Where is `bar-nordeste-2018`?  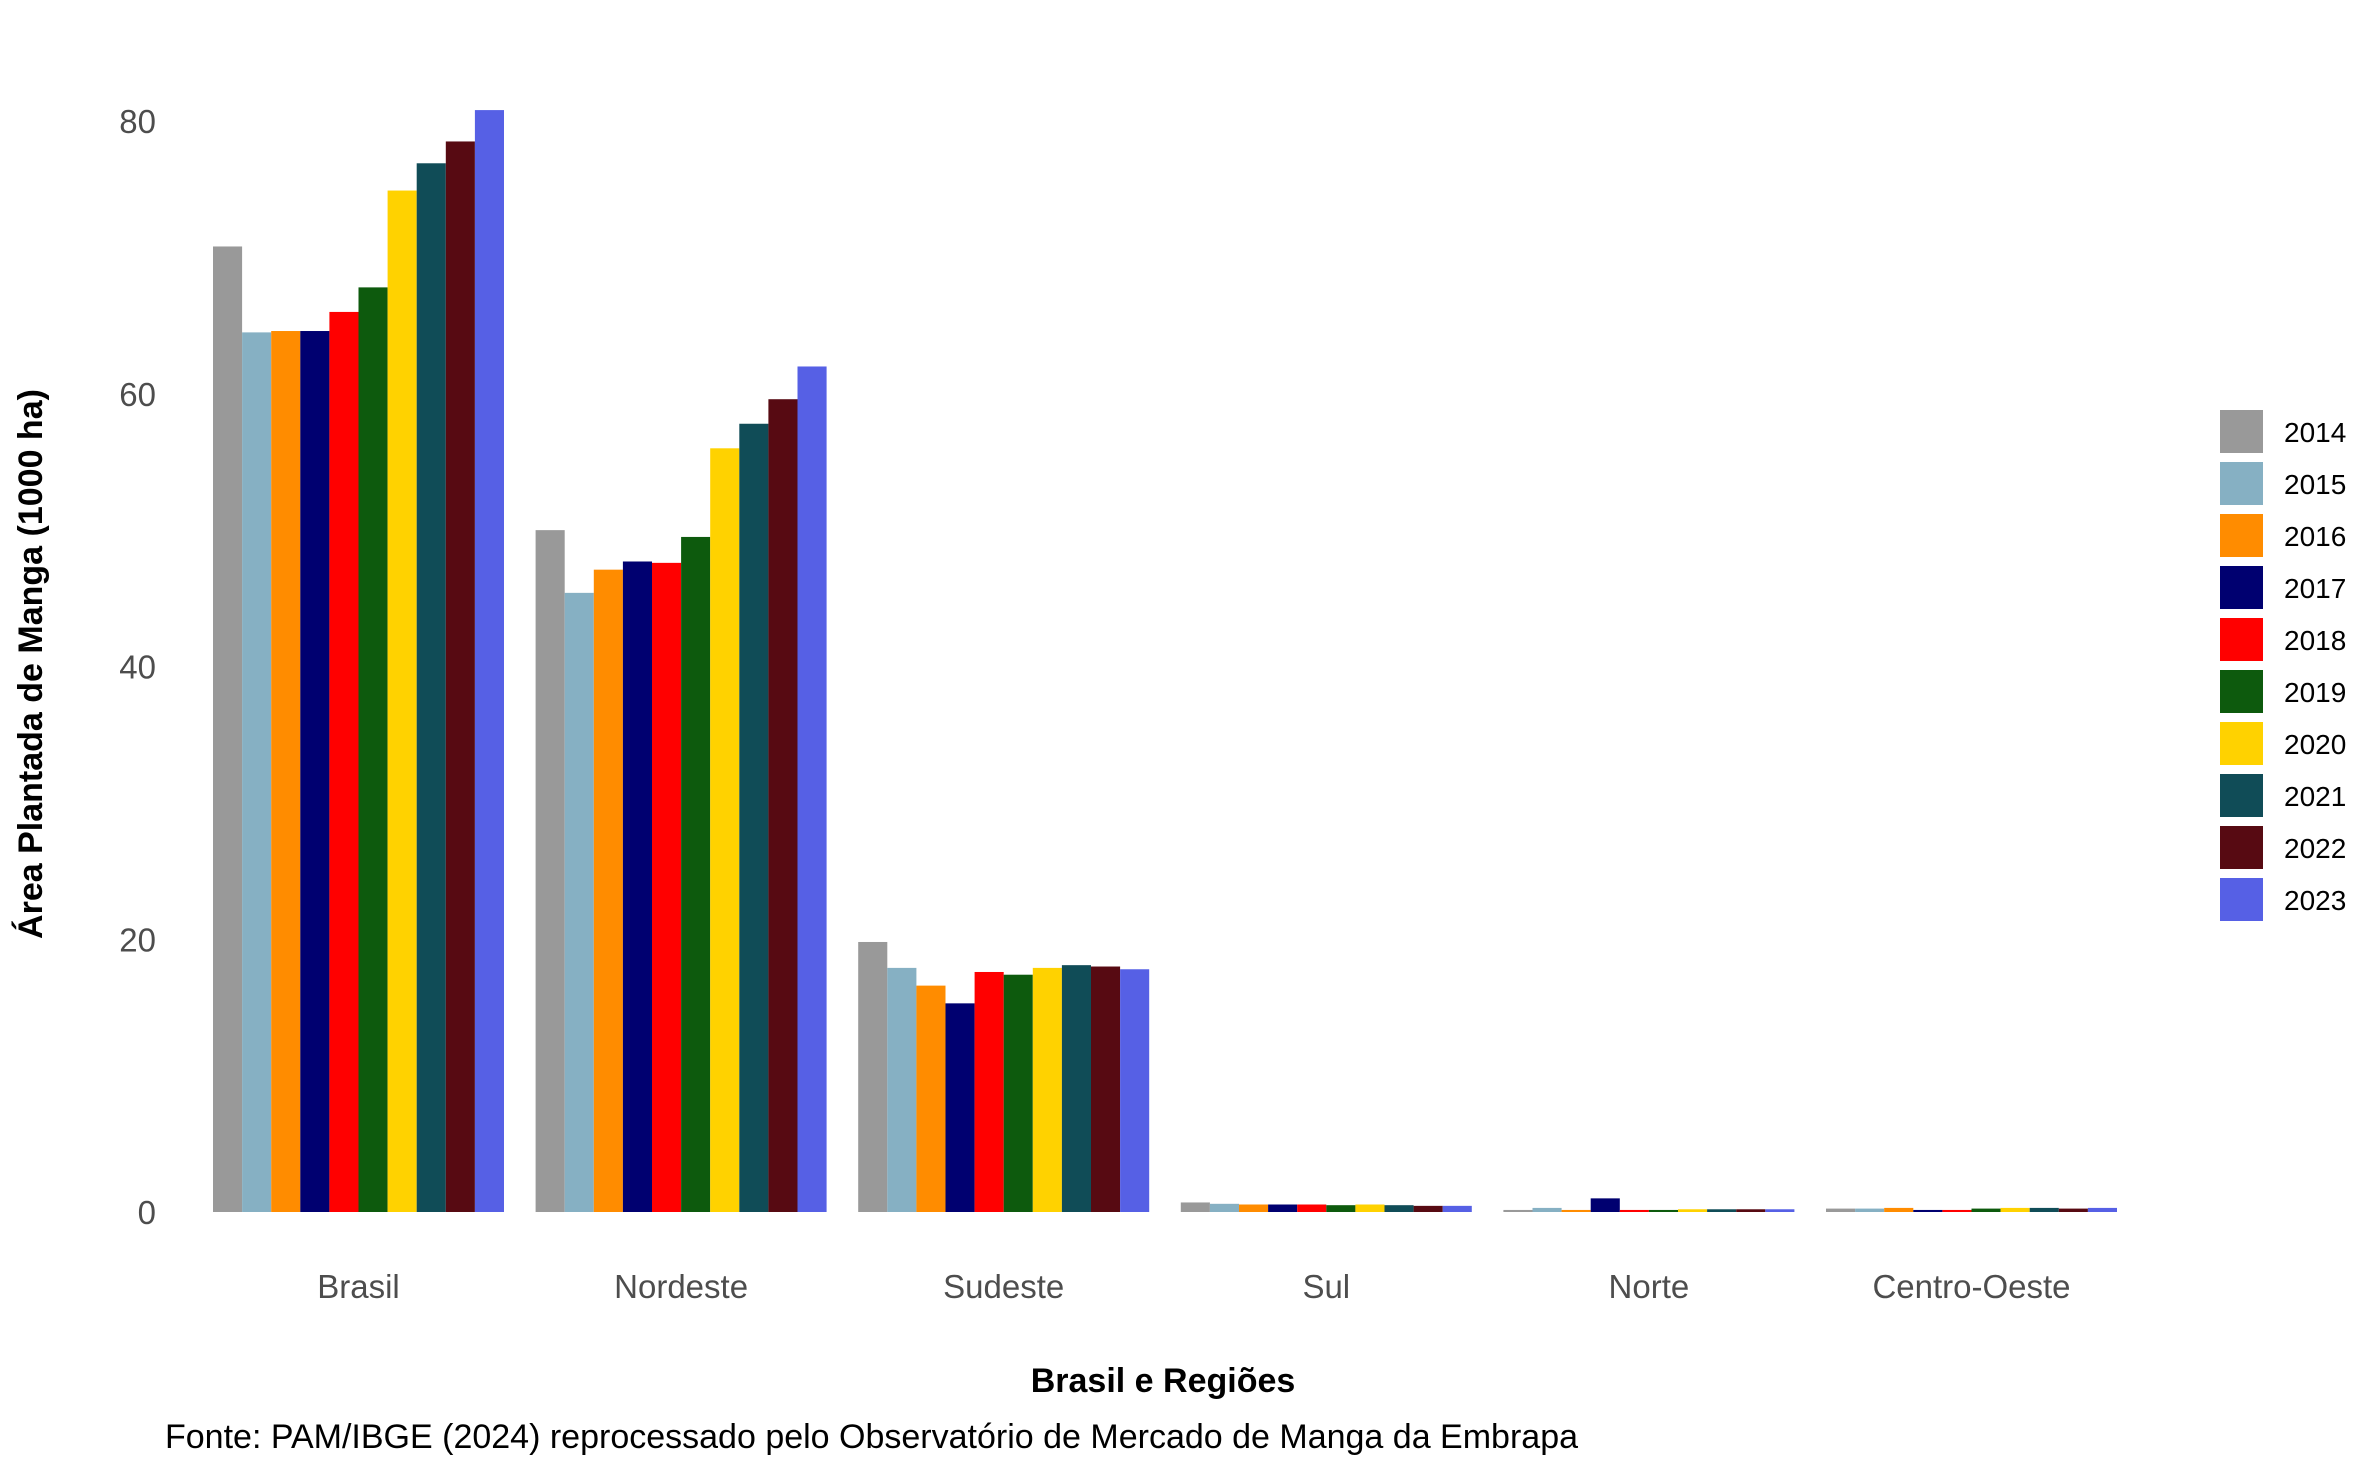 bar-nordeste-2018 is located at coordinates (667, 887).